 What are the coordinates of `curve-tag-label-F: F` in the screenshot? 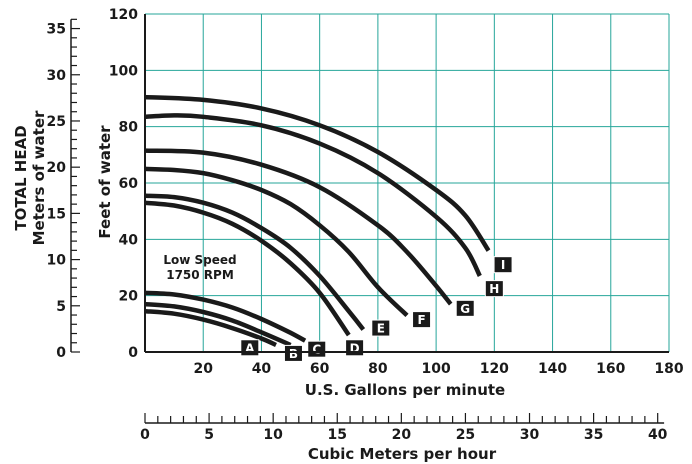 It's located at (421, 320).